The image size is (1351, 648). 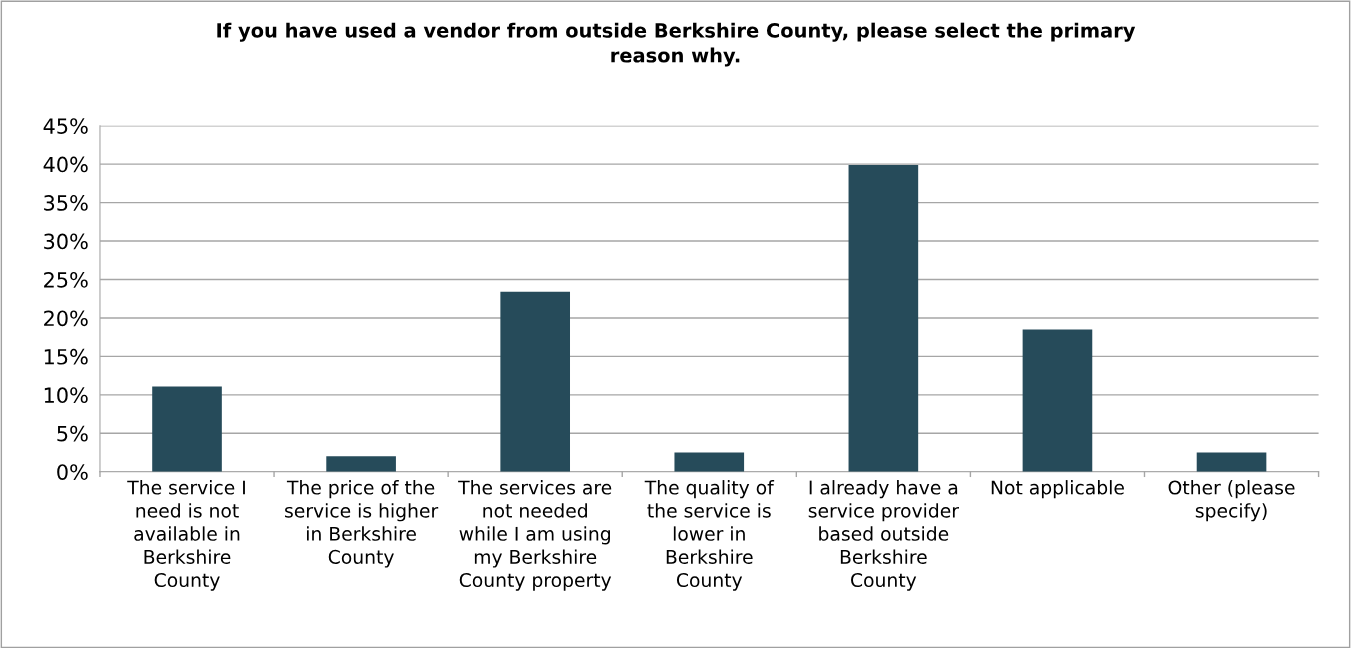 What do you see at coordinates (66, 318) in the screenshot?
I see `y-tick-label: 20%` at bounding box center [66, 318].